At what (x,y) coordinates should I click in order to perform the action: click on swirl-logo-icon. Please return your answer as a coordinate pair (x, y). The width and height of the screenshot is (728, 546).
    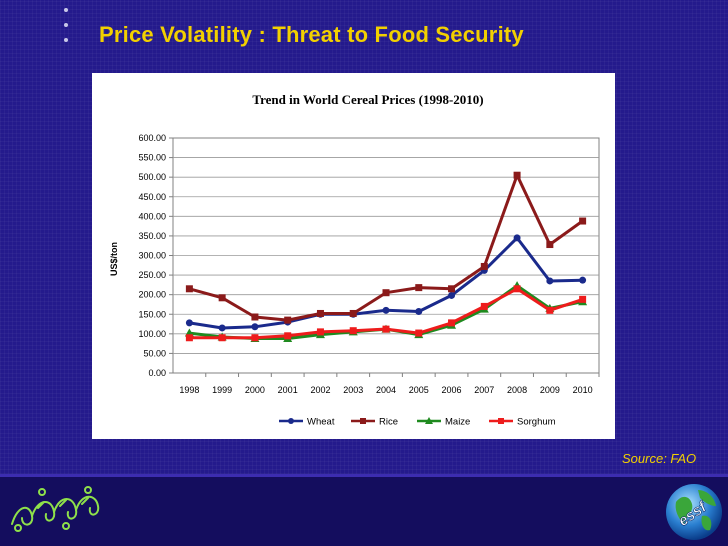
    Looking at the image, I should click on (55, 509).